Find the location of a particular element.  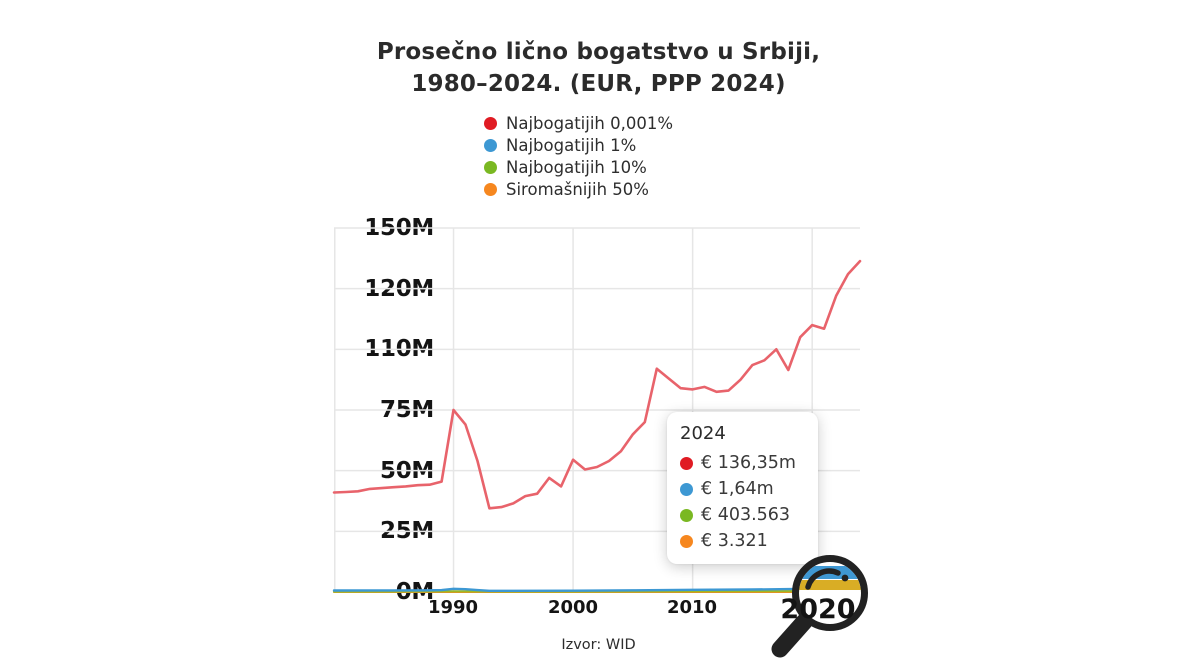

tooltip-row: € 136,35m is located at coordinates (743, 463).